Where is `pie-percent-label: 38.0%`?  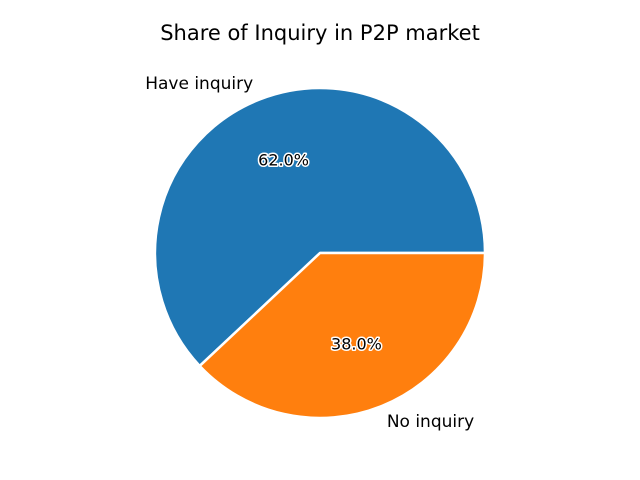 pie-percent-label: 38.0% is located at coordinates (356, 344).